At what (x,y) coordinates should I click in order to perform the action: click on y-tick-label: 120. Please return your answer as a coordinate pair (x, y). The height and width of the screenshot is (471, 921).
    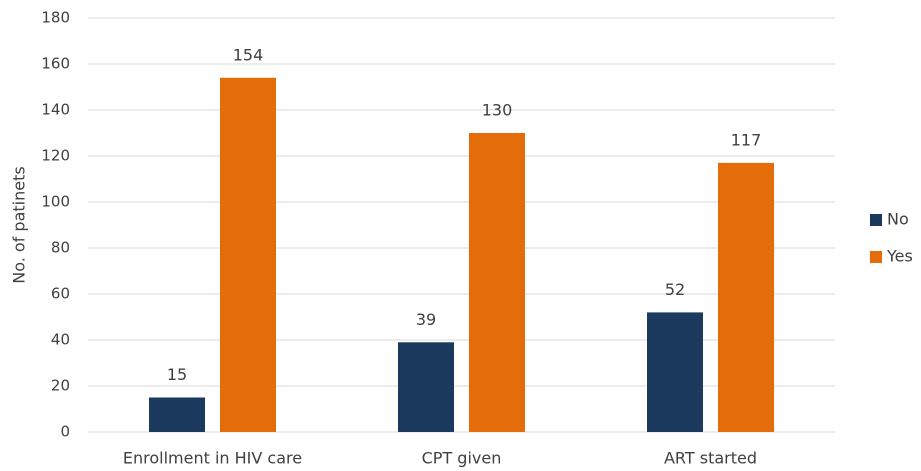
    Looking at the image, I should click on (55, 156).